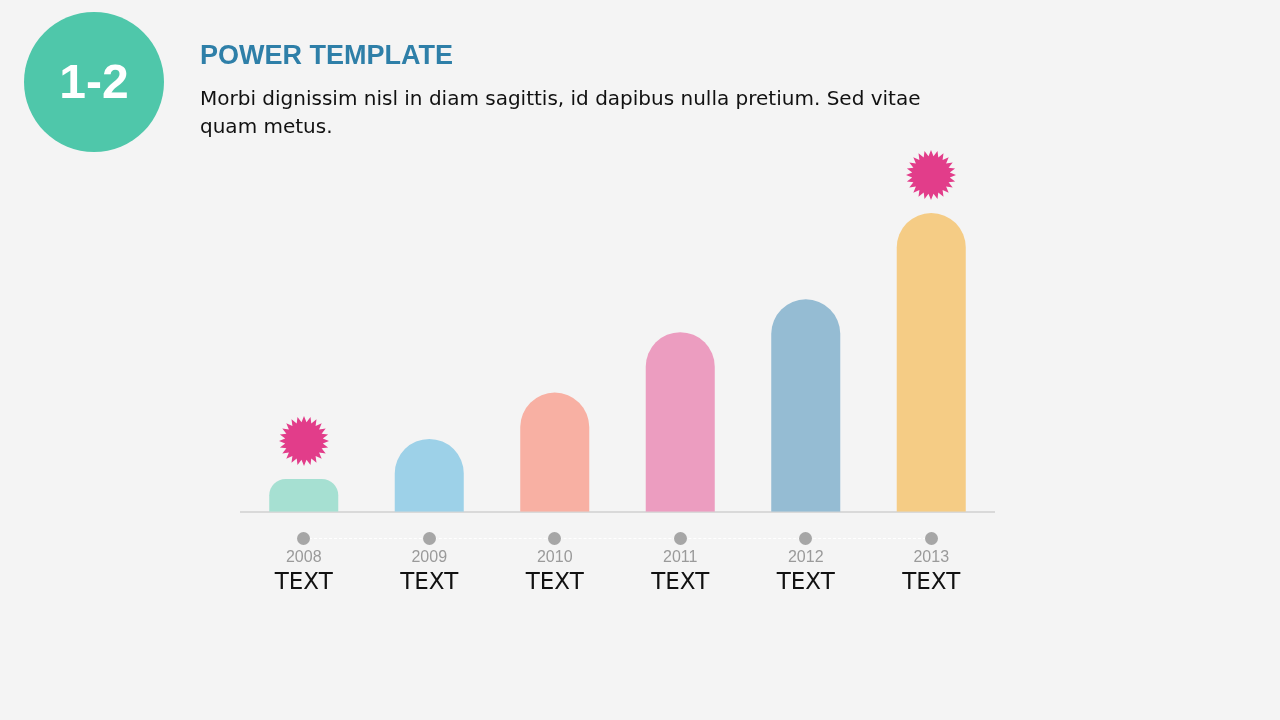  Describe the element at coordinates (805, 556) in the screenshot. I see `x-tick-label: 2012` at that location.